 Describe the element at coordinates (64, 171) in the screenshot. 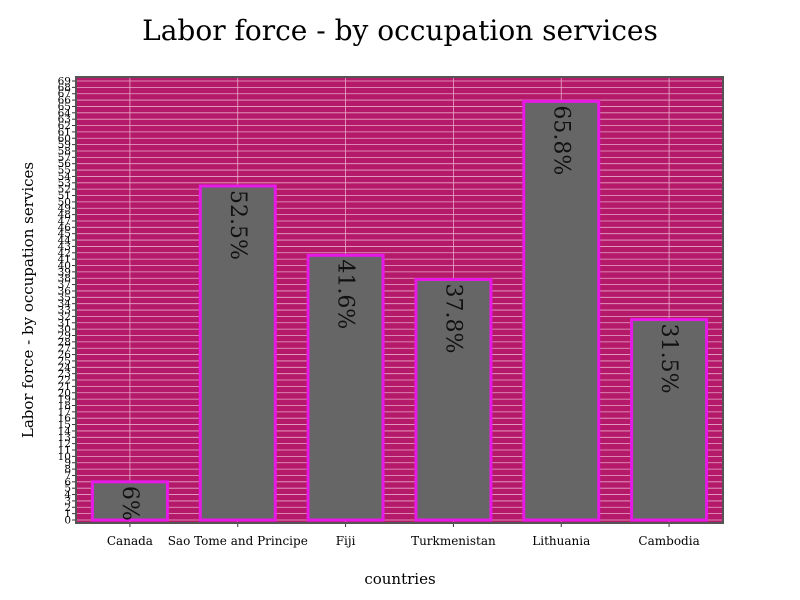

I see `y-tick-label: 55` at that location.